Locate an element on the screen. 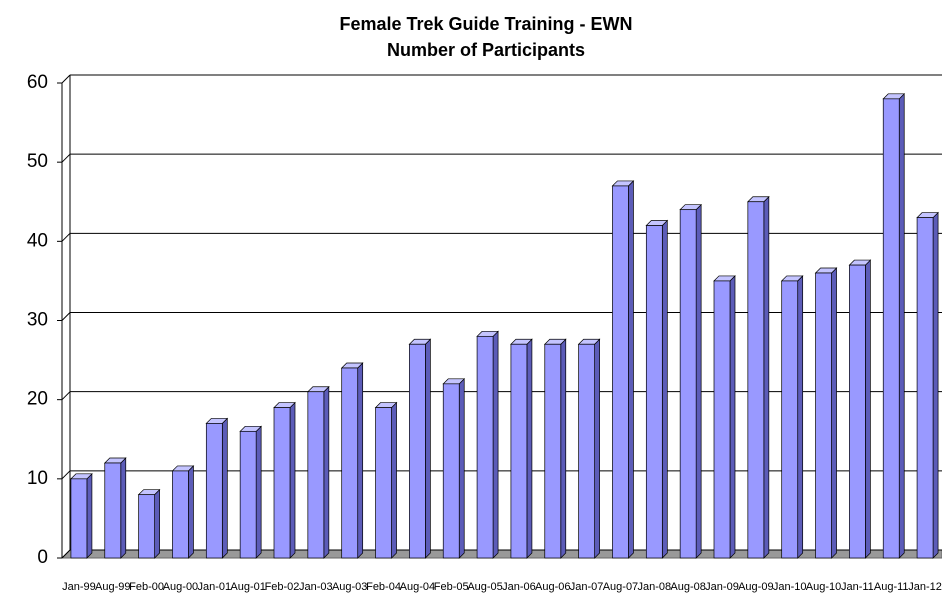 This screenshot has width=942, height=608. x-tick: Jan-09 is located at coordinates (722, 587).